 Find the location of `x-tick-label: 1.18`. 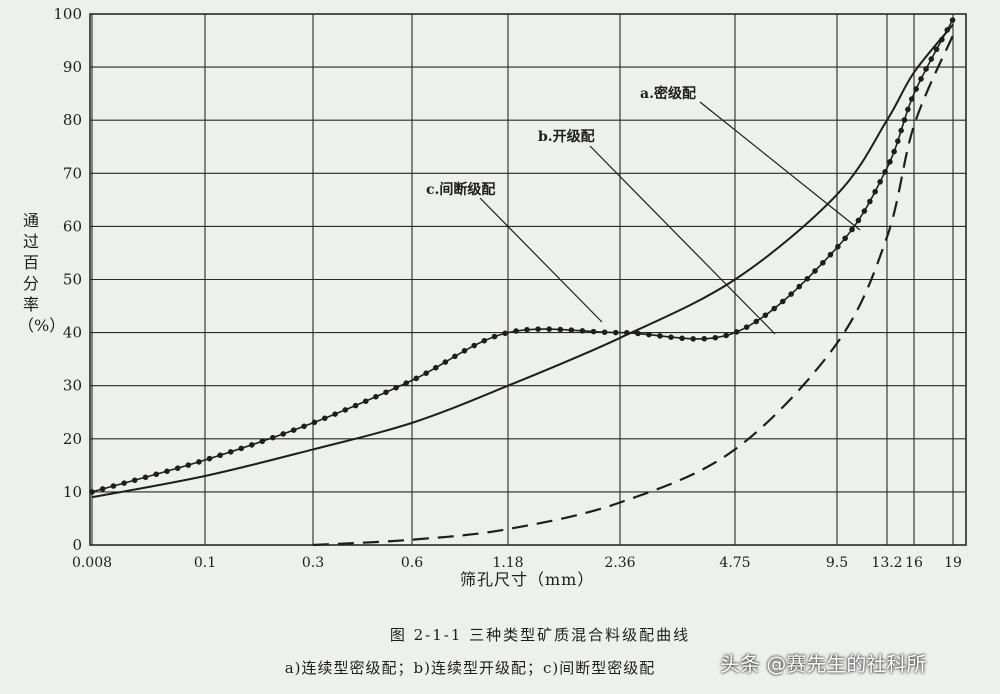

x-tick-label: 1.18 is located at coordinates (507, 563).